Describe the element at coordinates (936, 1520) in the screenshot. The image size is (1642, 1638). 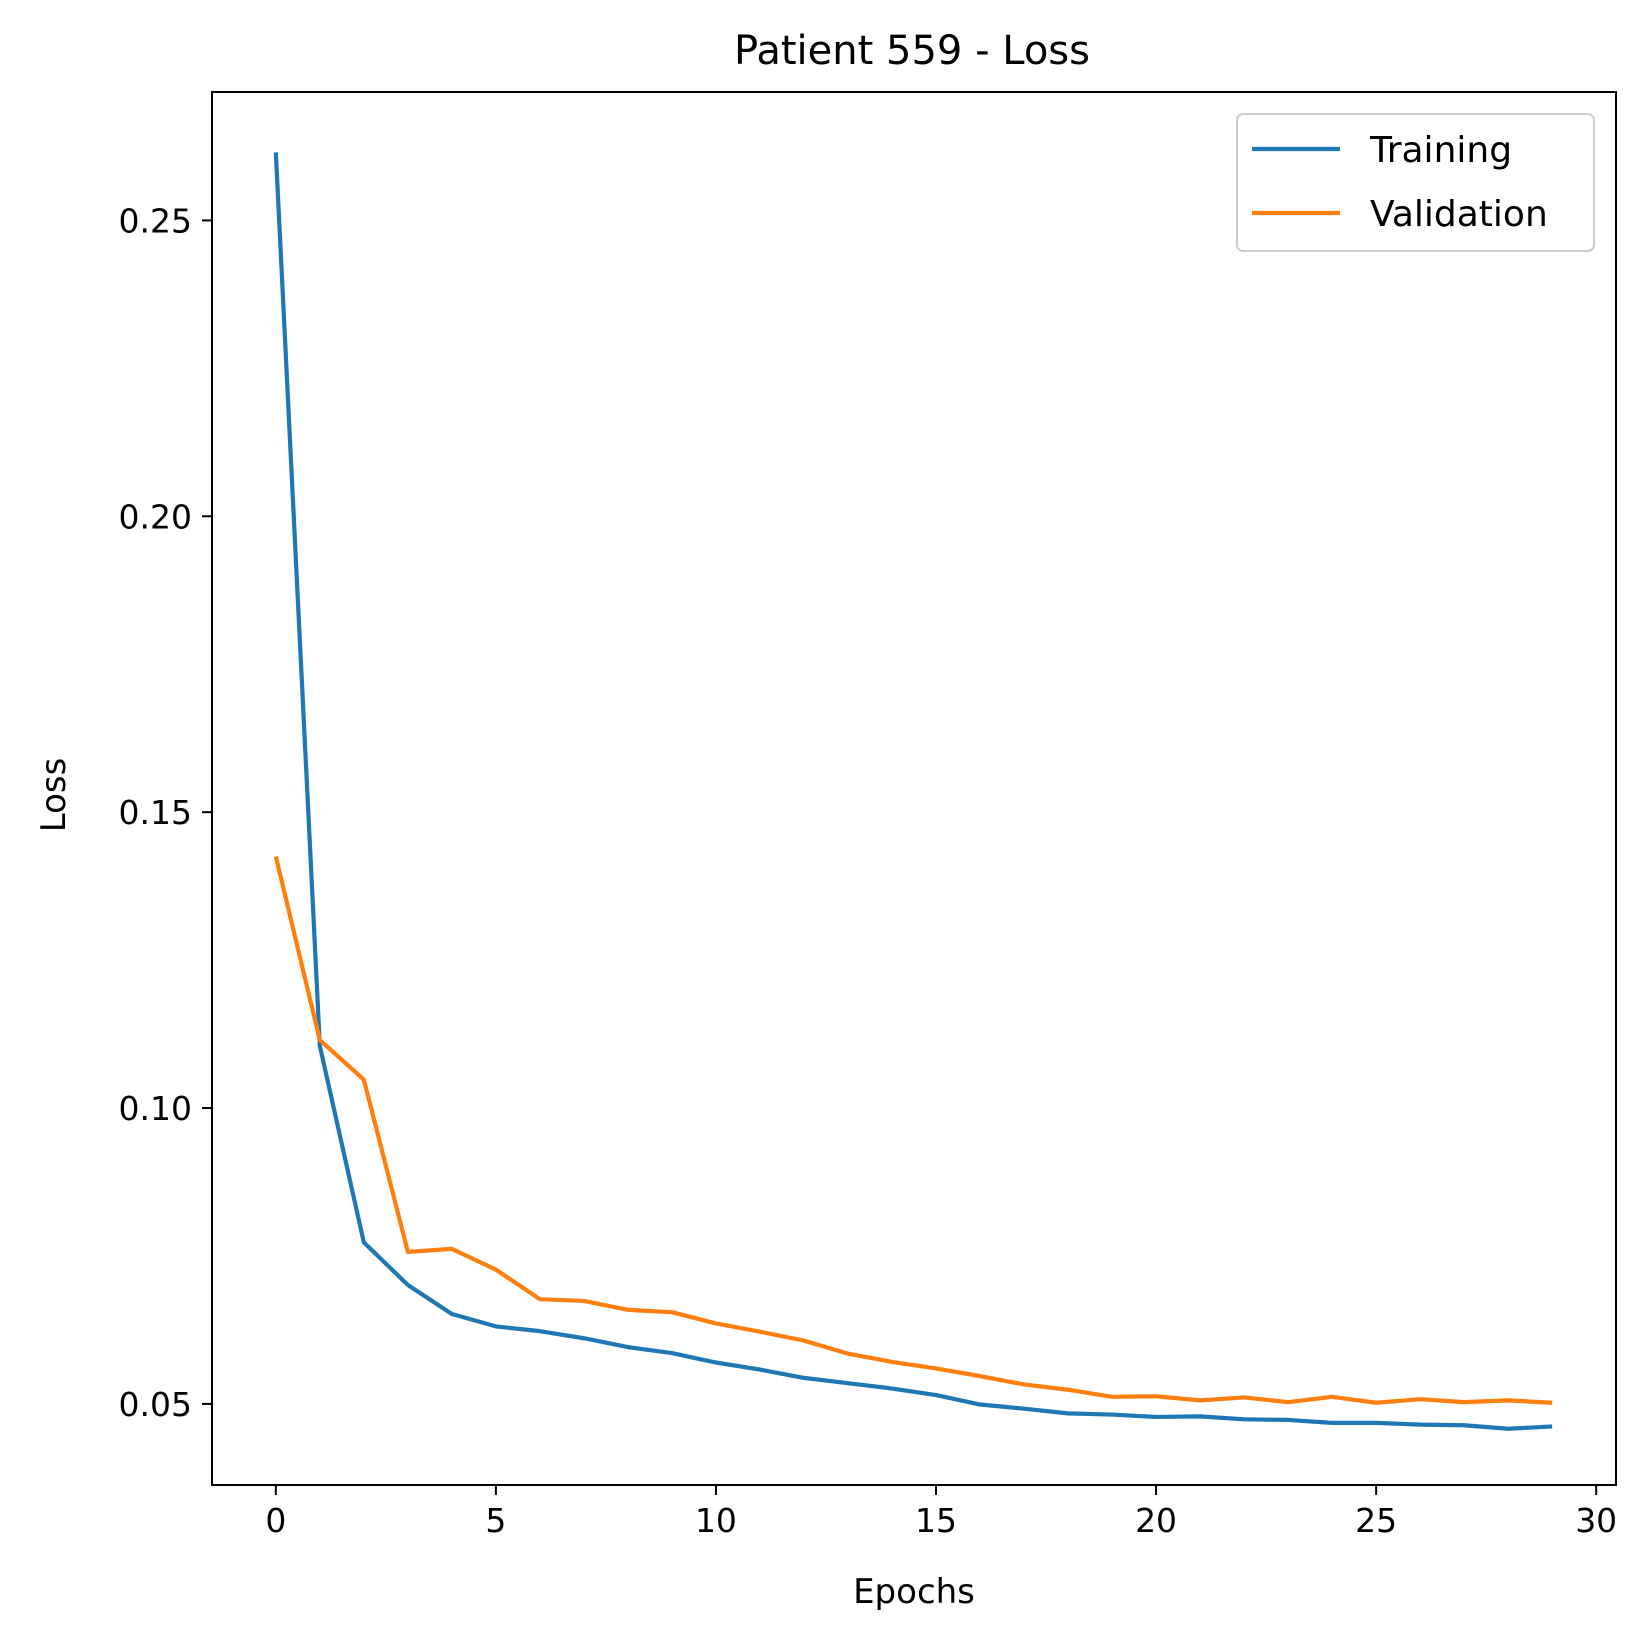
I see `x-tick-label: 15` at that location.